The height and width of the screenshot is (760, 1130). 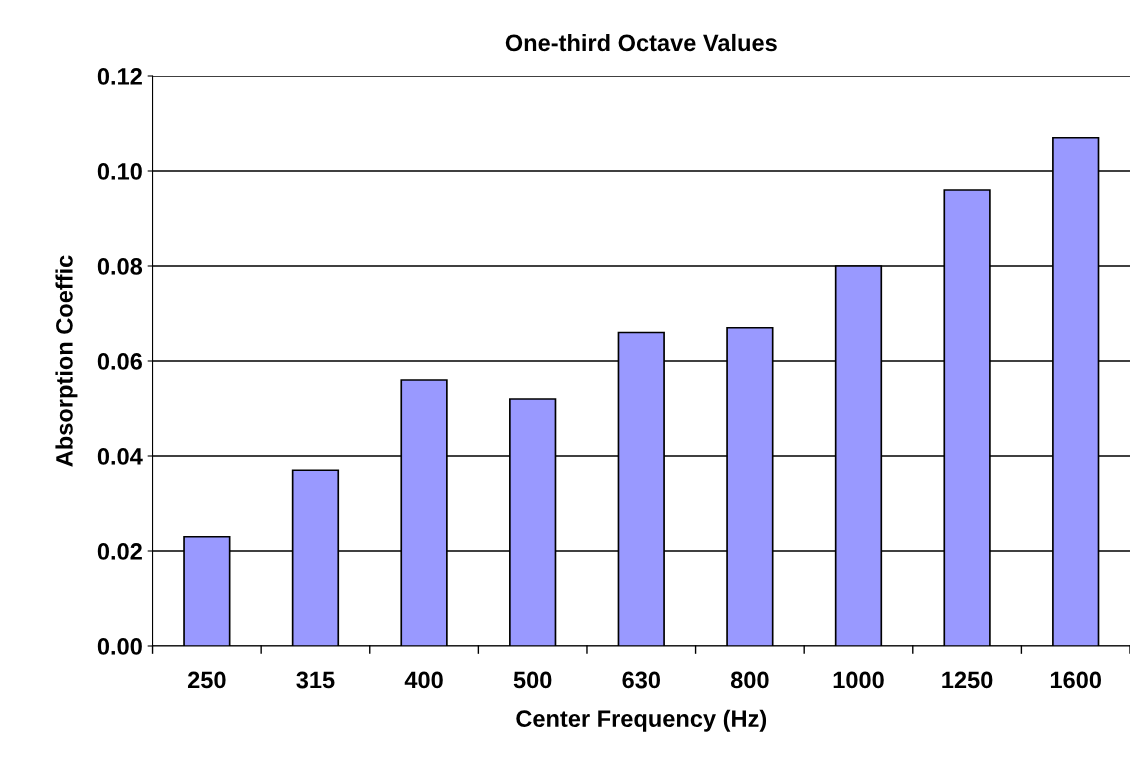 What do you see at coordinates (120, 266) in the screenshot?
I see `y-tick-label: 0.08` at bounding box center [120, 266].